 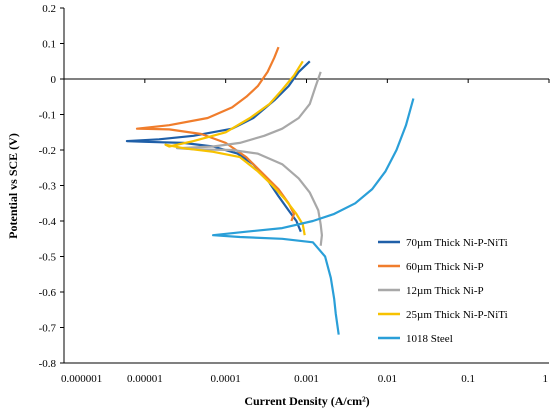 I want to click on y-tick-label: -0.2, so click(x=47, y=151).